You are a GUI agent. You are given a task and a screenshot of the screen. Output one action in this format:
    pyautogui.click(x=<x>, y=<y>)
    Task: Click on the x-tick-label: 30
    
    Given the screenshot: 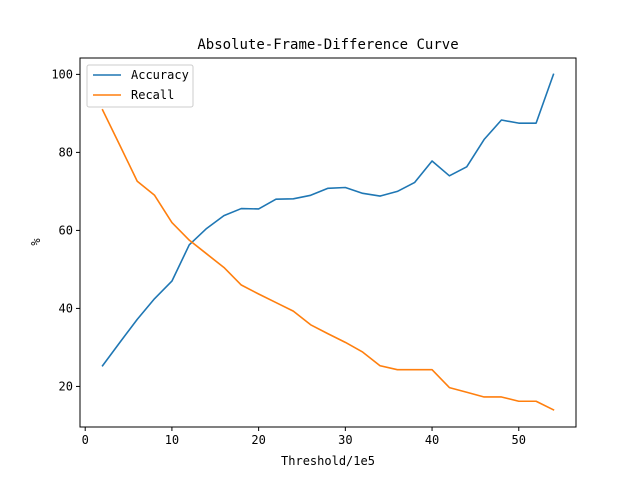 What is the action you would take?
    pyautogui.click(x=345, y=440)
    